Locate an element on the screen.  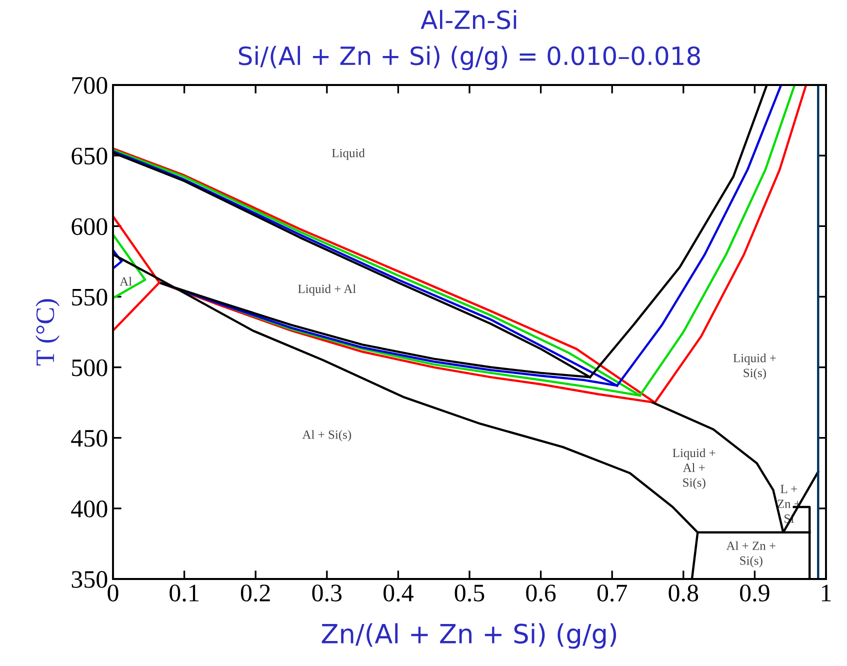
annotation: Liquid is located at coordinates (348, 154).